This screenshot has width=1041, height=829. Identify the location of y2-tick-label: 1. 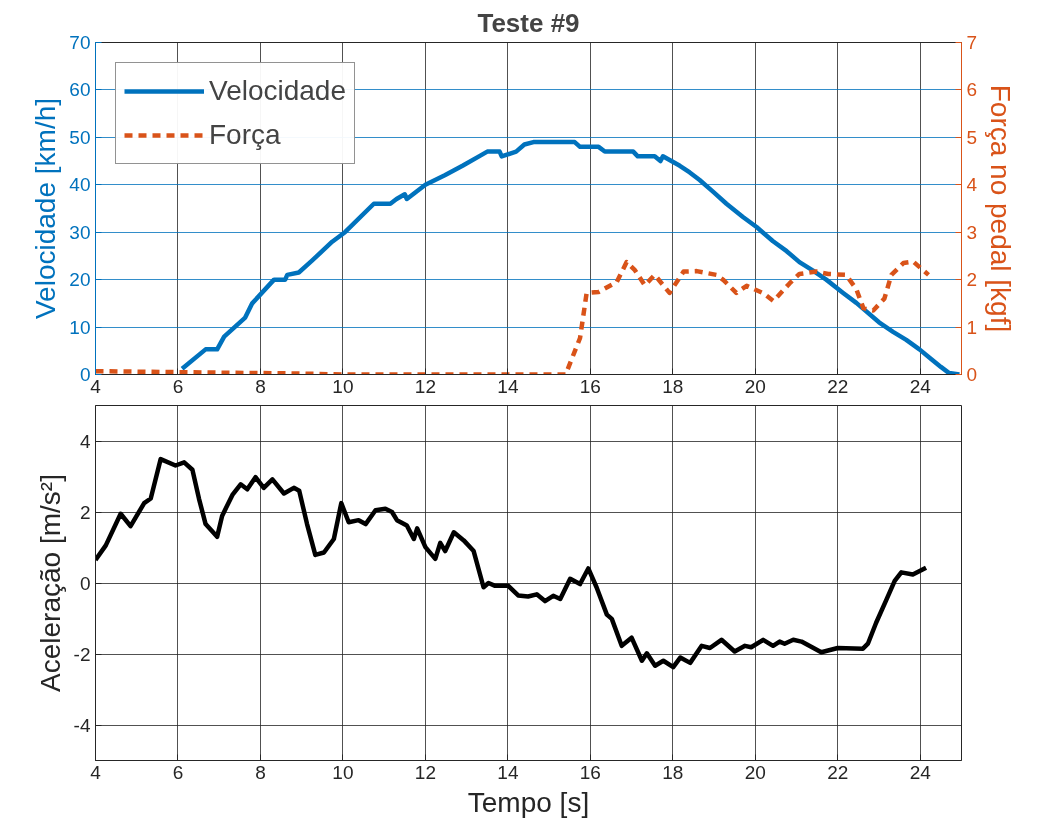
(972, 327).